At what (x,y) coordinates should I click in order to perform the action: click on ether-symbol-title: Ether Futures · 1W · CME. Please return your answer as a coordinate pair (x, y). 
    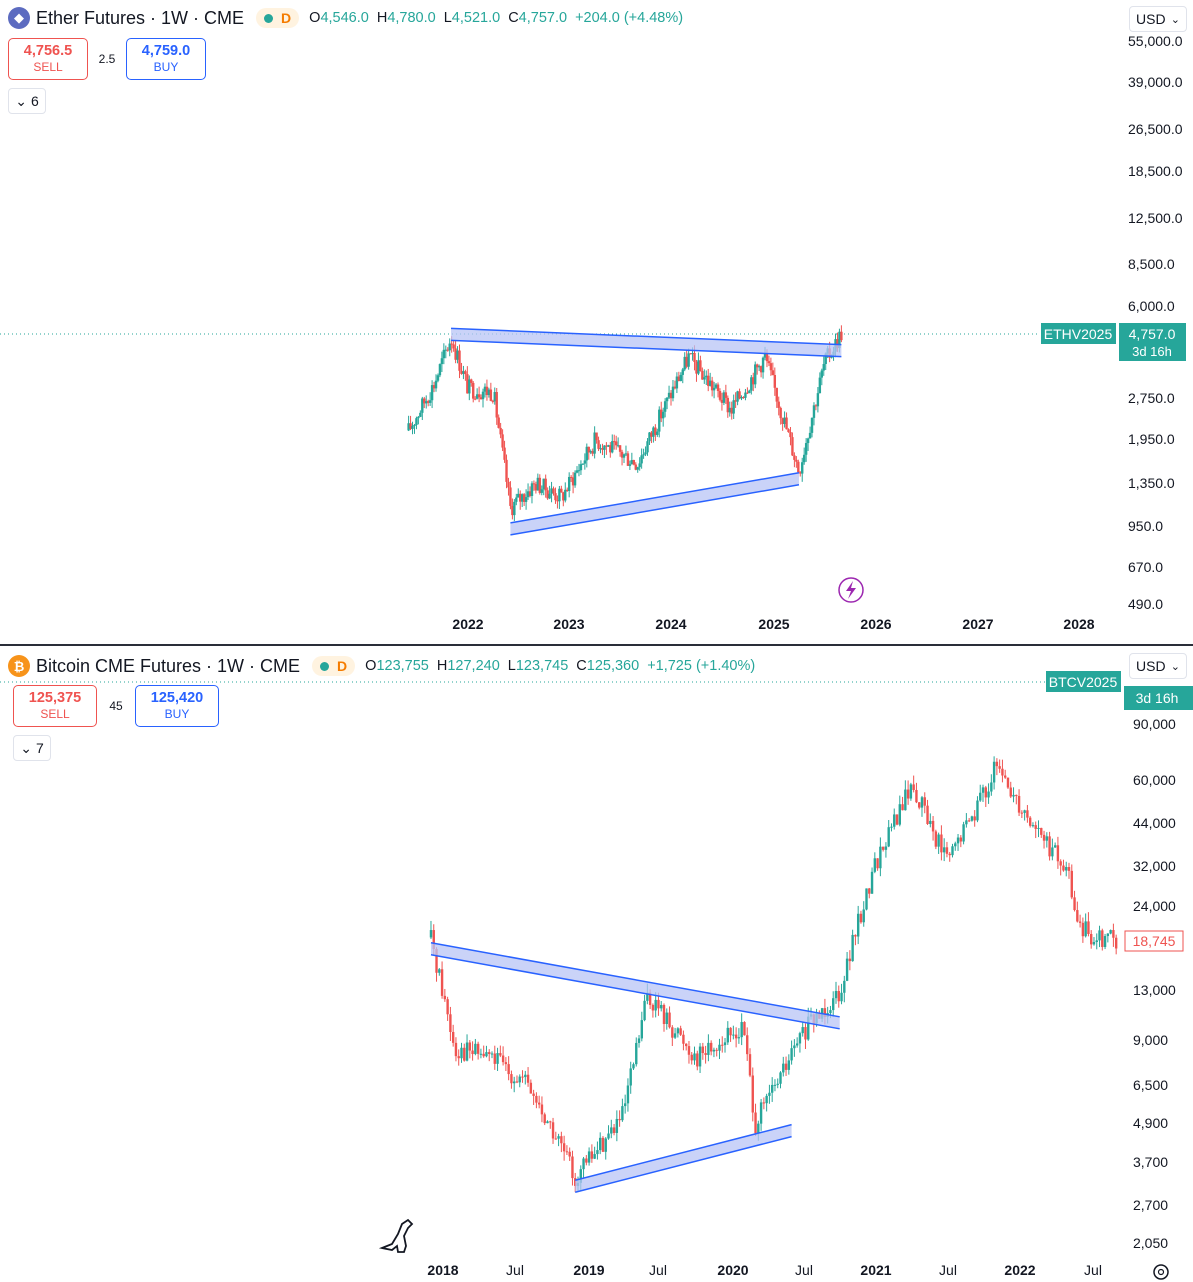
    Looking at the image, I should click on (140, 17).